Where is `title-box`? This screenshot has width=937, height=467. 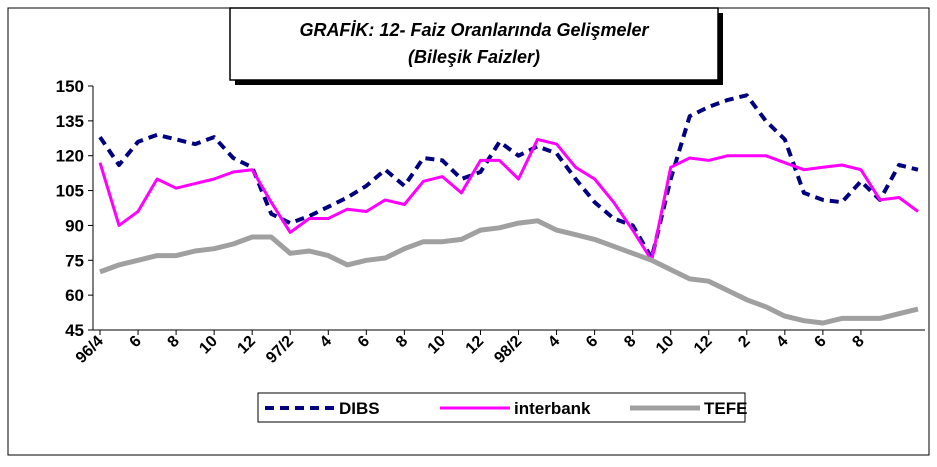
title-box is located at coordinates (474, 44).